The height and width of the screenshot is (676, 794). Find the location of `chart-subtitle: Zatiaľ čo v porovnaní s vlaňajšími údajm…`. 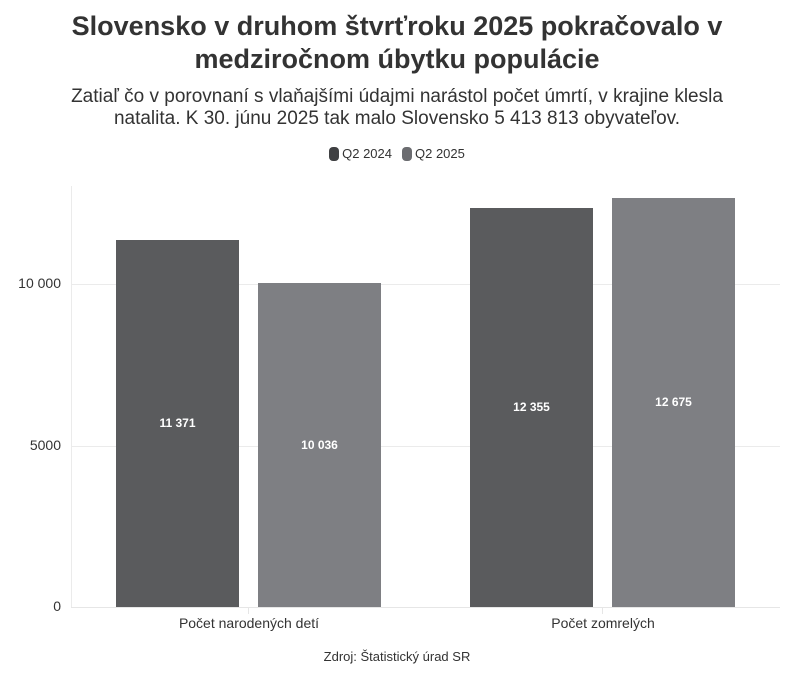

chart-subtitle: Zatiaľ čo v porovnaní s vlaňajšími údajm… is located at coordinates (397, 108).